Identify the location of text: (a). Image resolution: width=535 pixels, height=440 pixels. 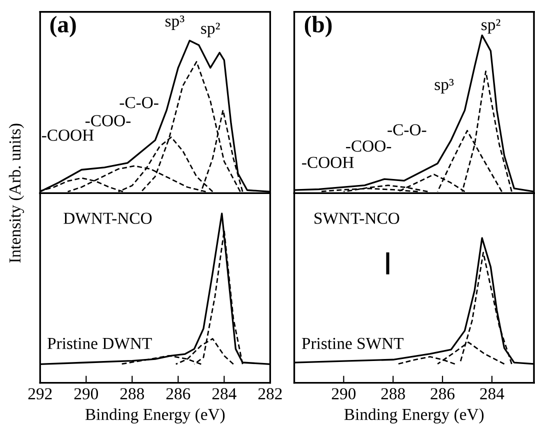
(63, 27).